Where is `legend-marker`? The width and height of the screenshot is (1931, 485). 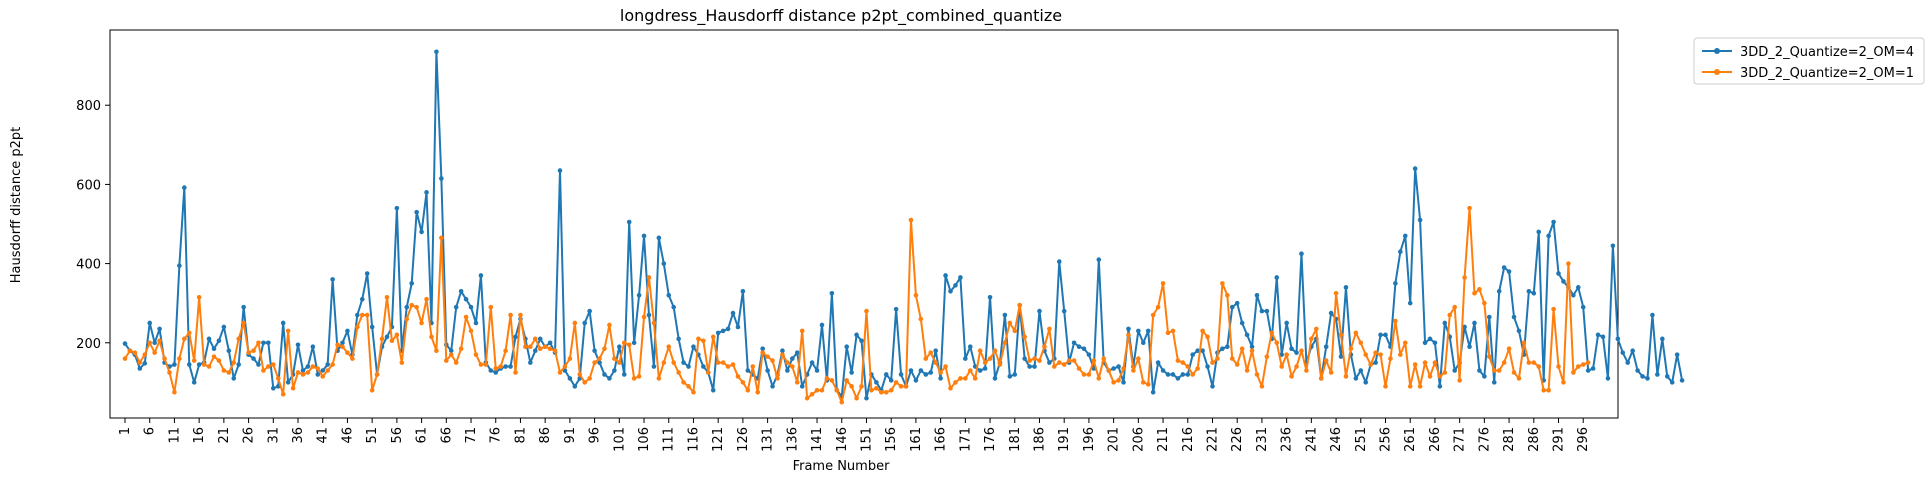
legend-marker is located at coordinates (1717, 72).